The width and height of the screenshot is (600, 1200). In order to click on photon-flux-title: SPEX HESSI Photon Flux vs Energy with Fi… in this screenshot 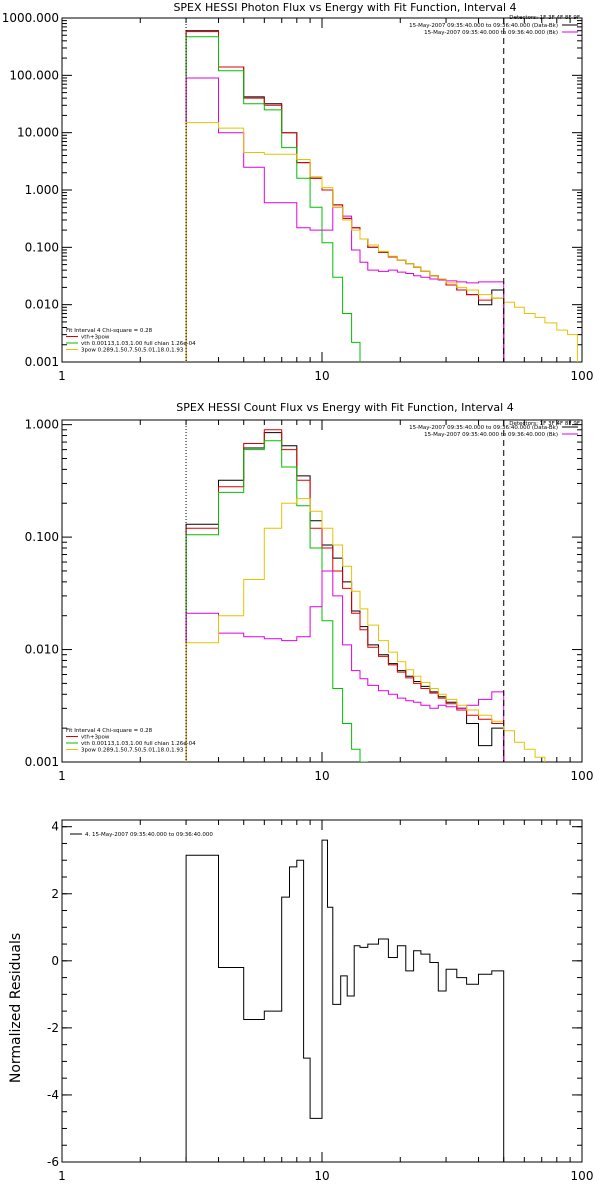, I will do `click(344, 7)`.